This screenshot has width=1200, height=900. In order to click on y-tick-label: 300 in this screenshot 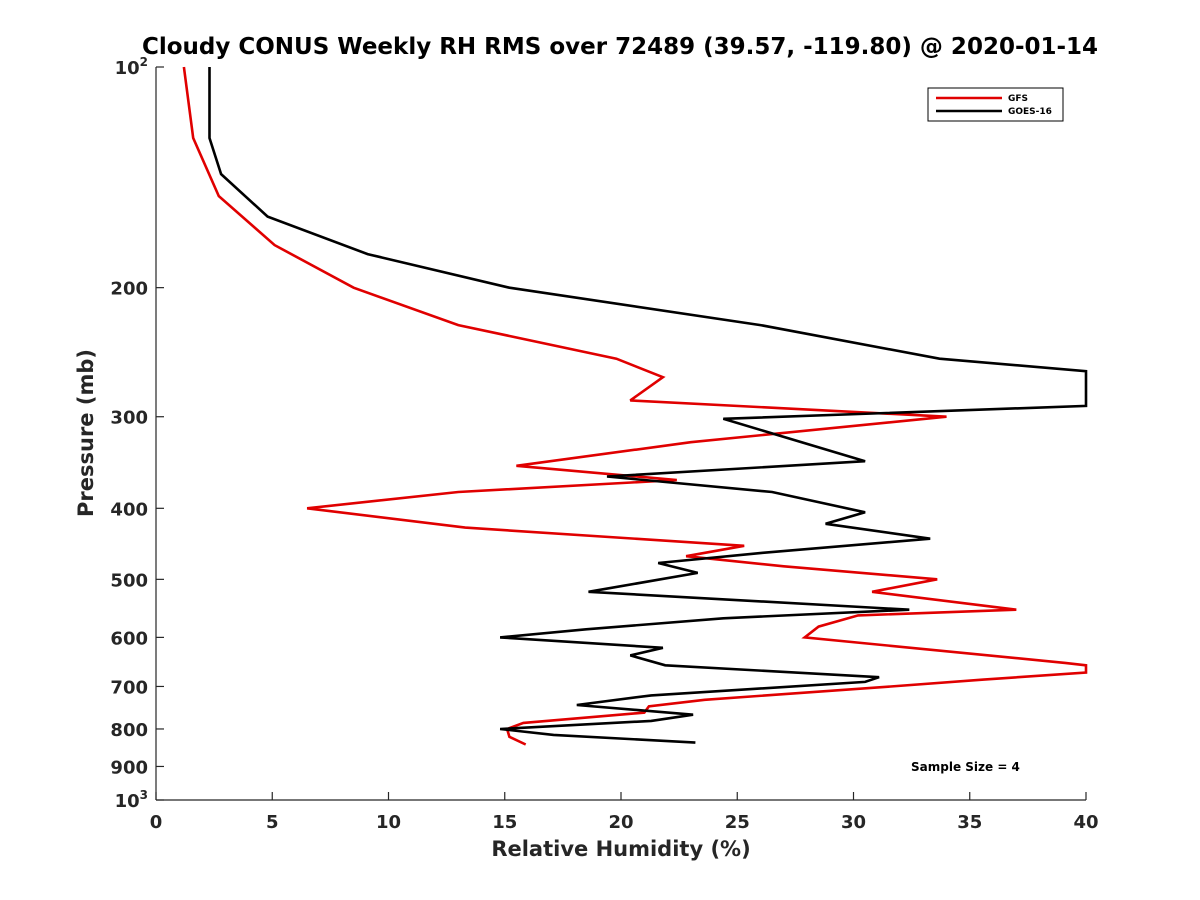, I will do `click(129, 418)`.